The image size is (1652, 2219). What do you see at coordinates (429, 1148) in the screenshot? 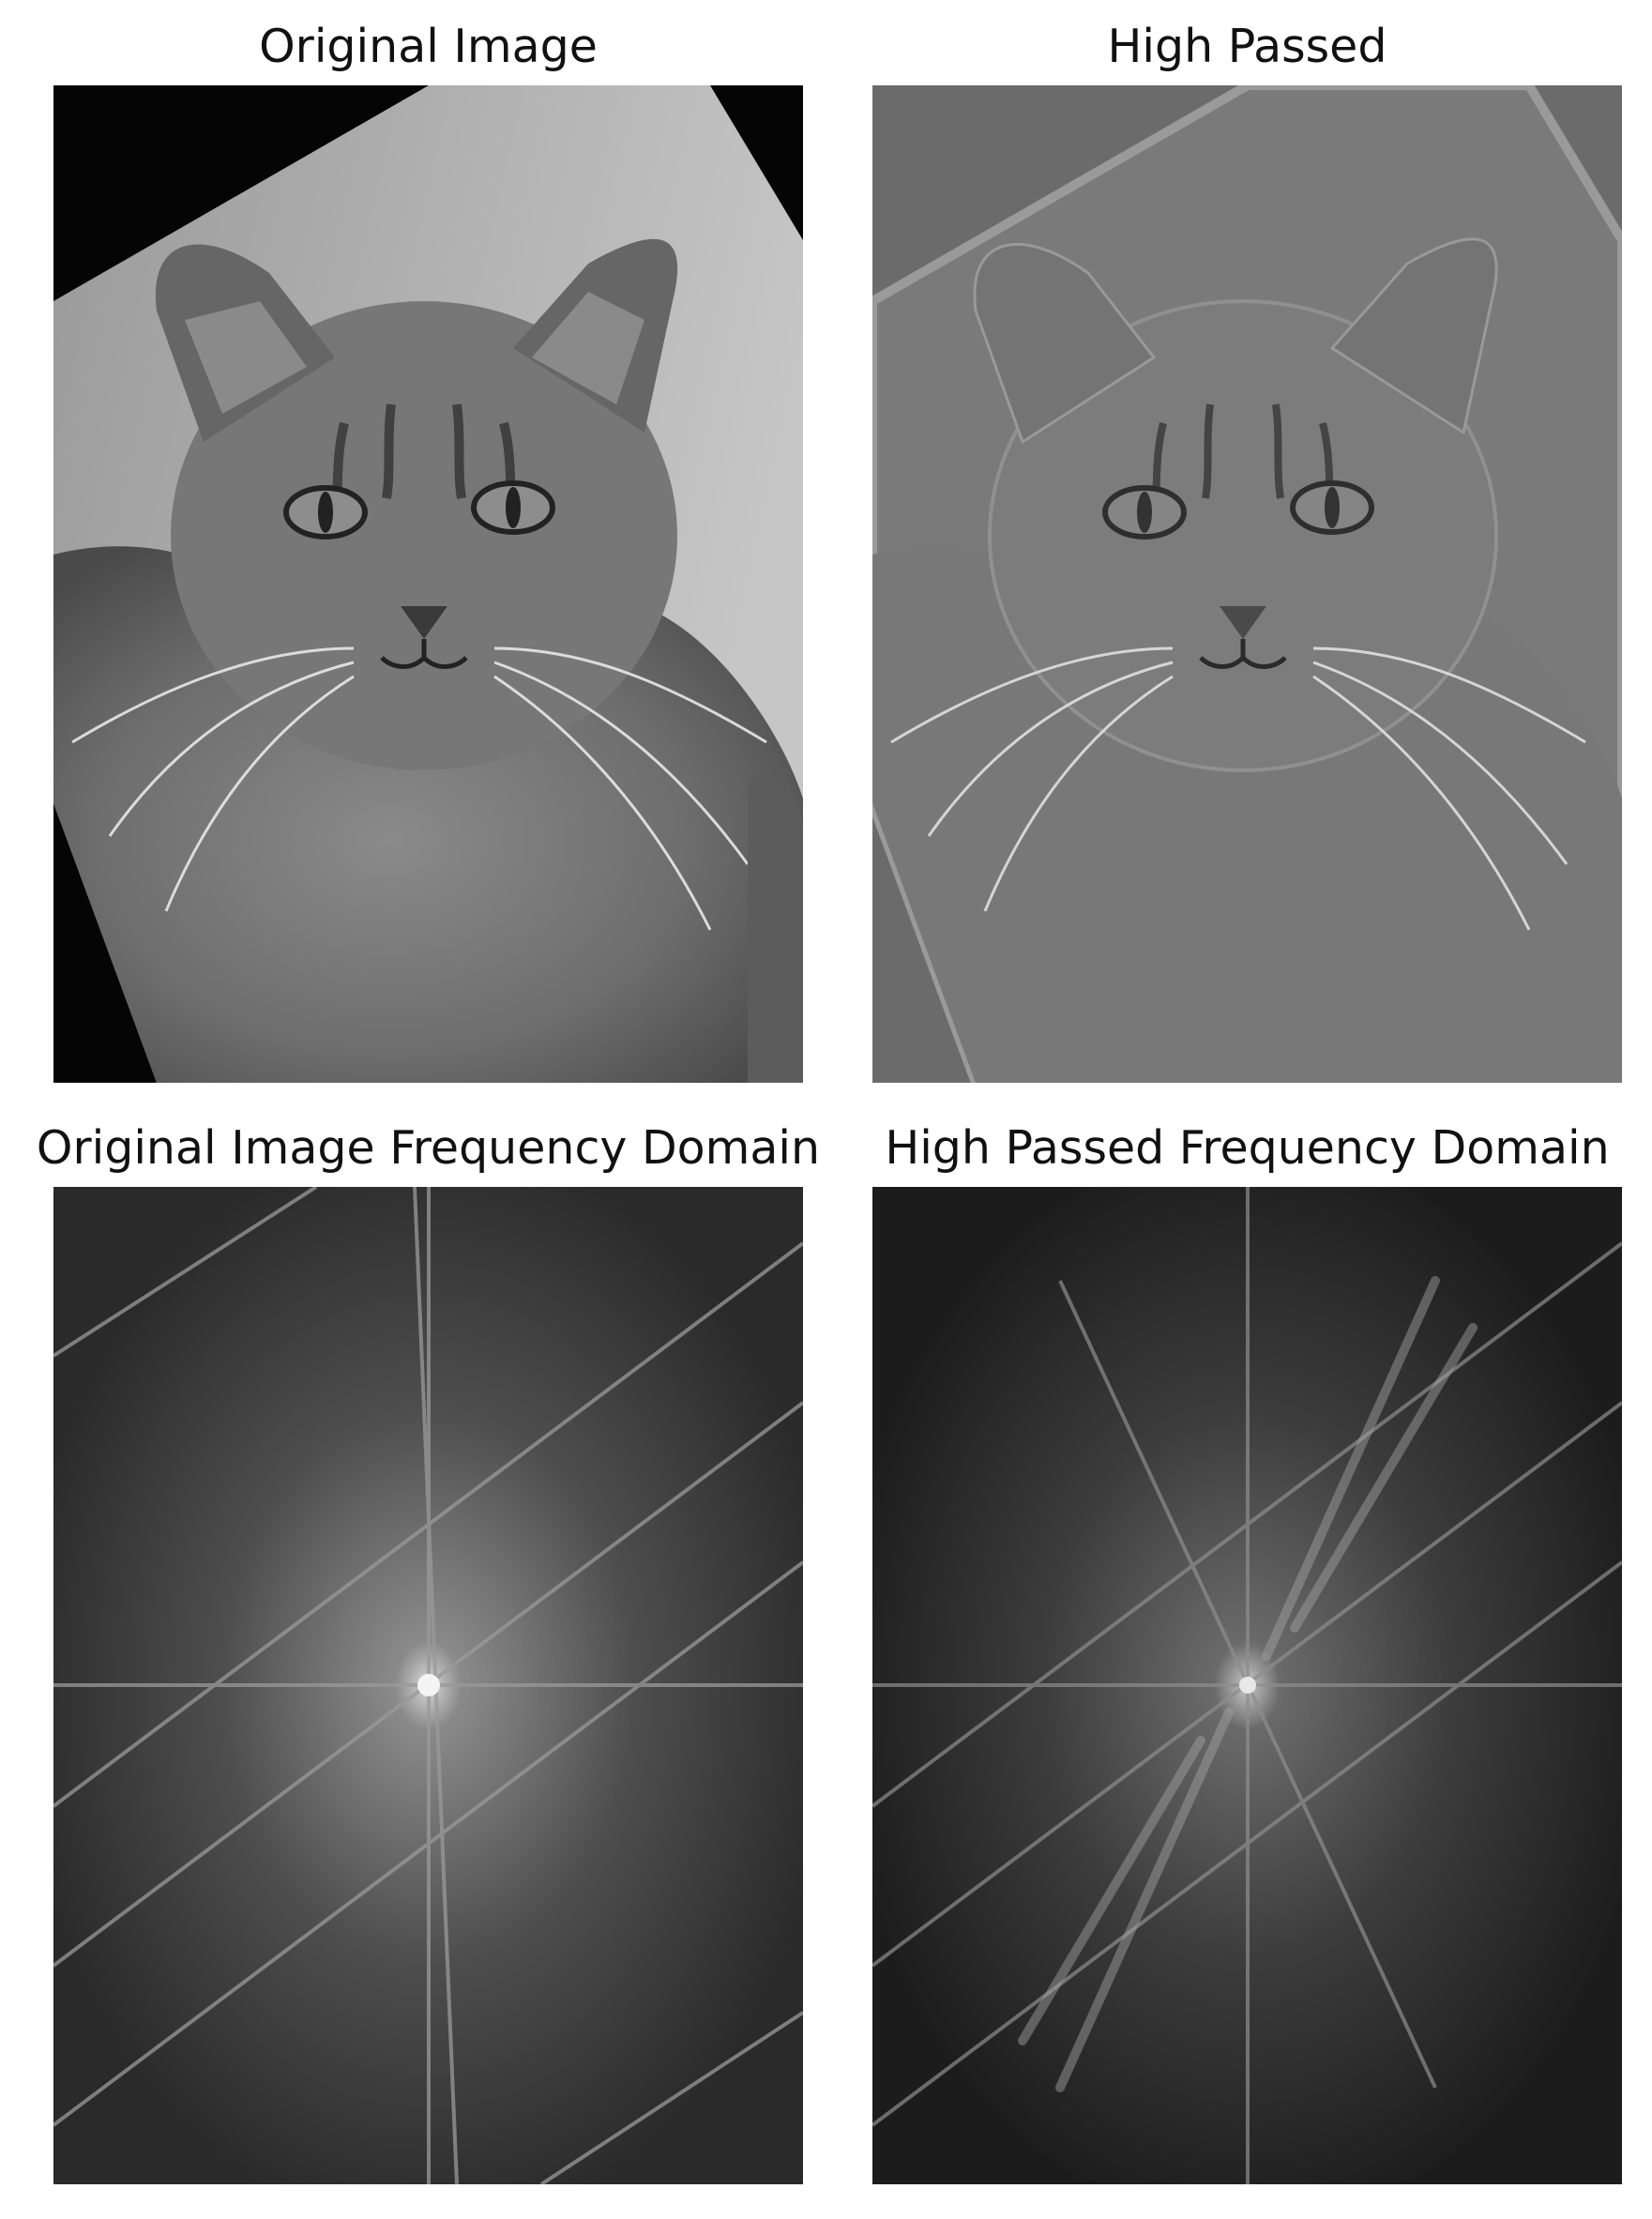
I see `title-original-frequency-domain: Original Image Frequency Domain` at bounding box center [429, 1148].